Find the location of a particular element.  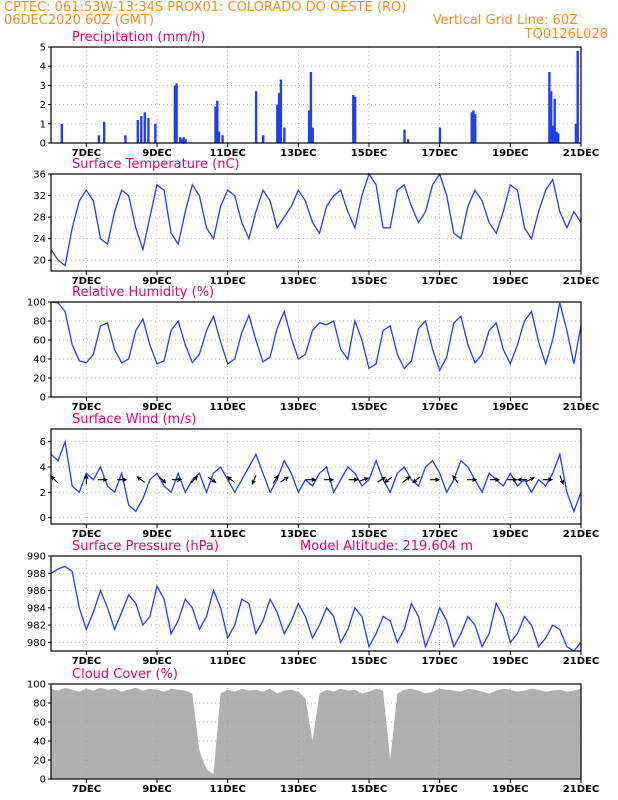

cloud-xtick-label: 19DEC is located at coordinates (510, 789).